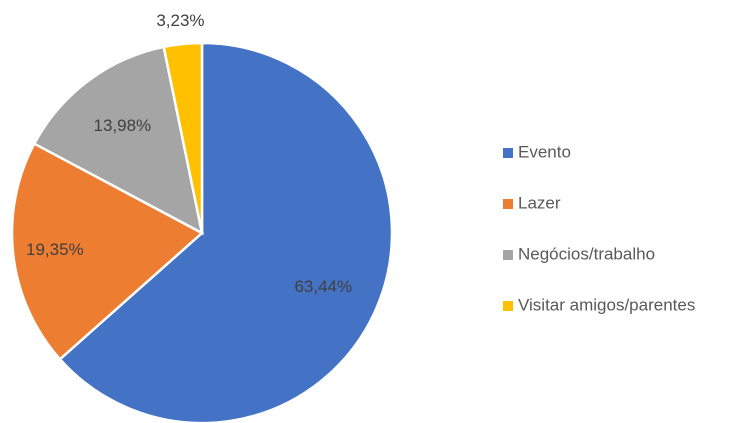 The width and height of the screenshot is (753, 423). I want to click on data-label: 13,98%, so click(123, 125).